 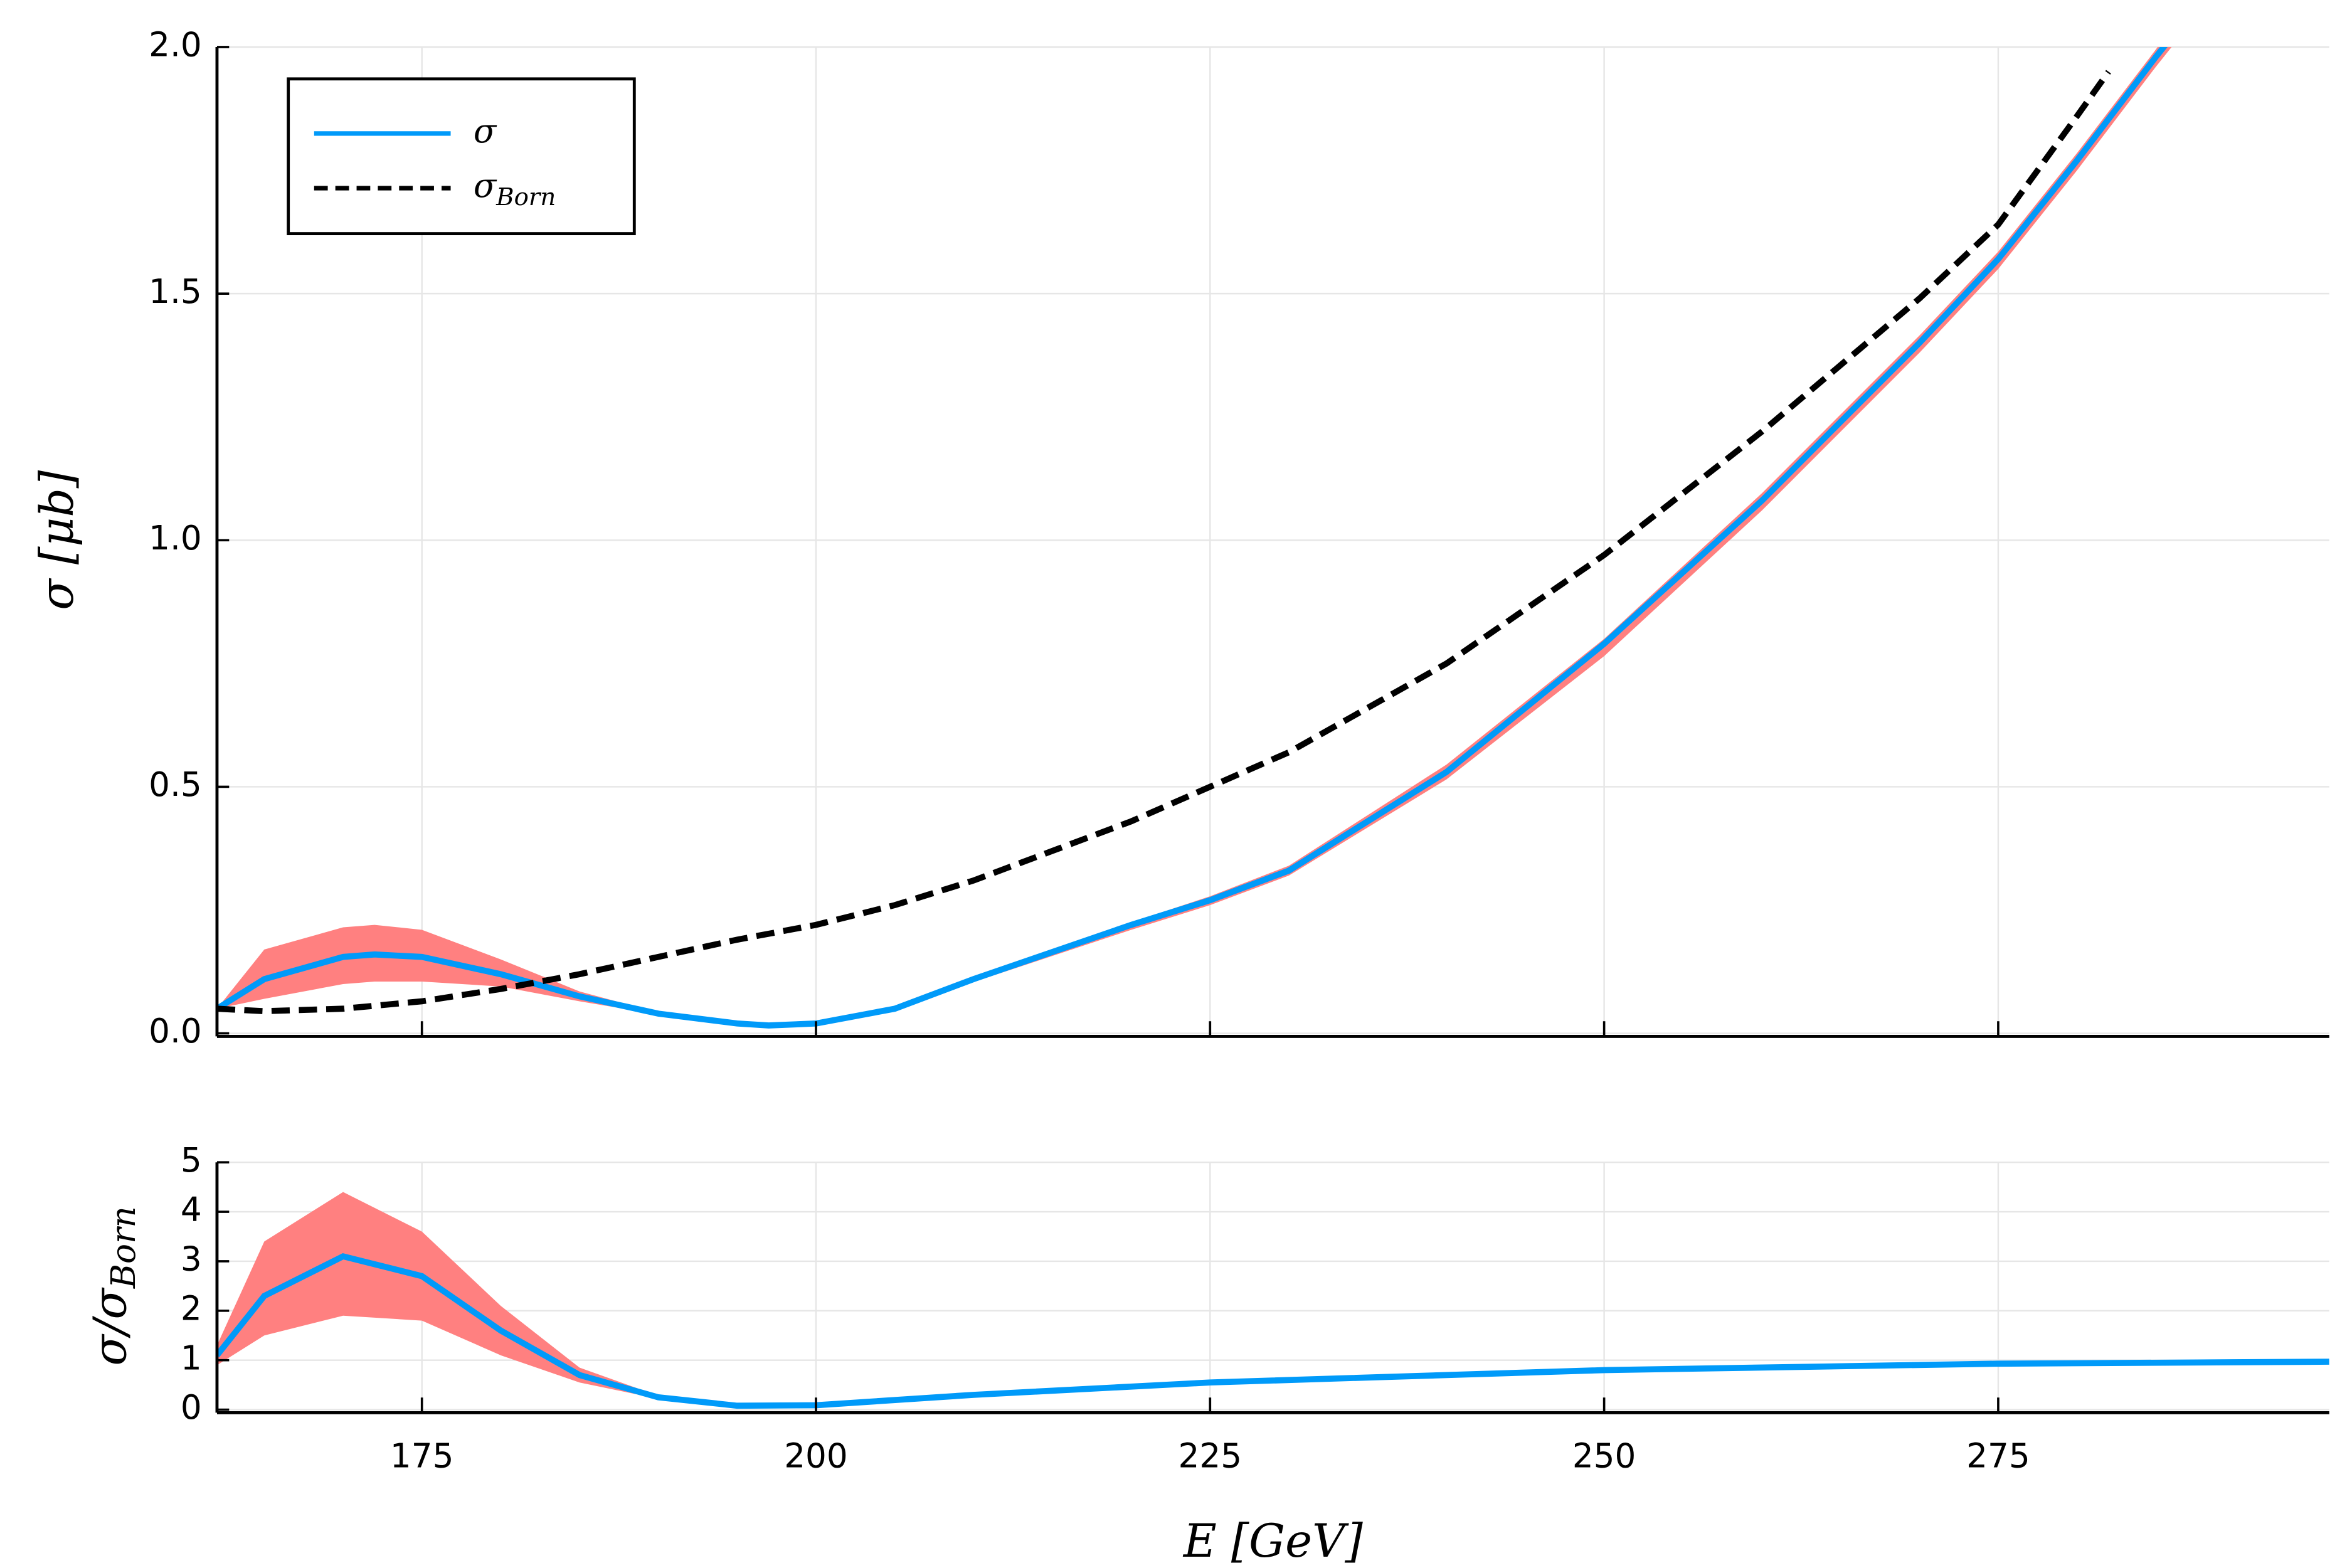 I want to click on x-tick-label: 275, so click(x=1998, y=1456).